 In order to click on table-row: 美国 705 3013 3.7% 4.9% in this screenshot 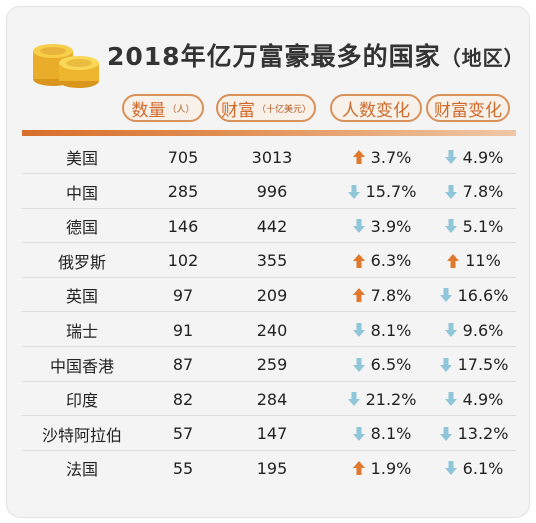, I will do `click(269, 157)`.